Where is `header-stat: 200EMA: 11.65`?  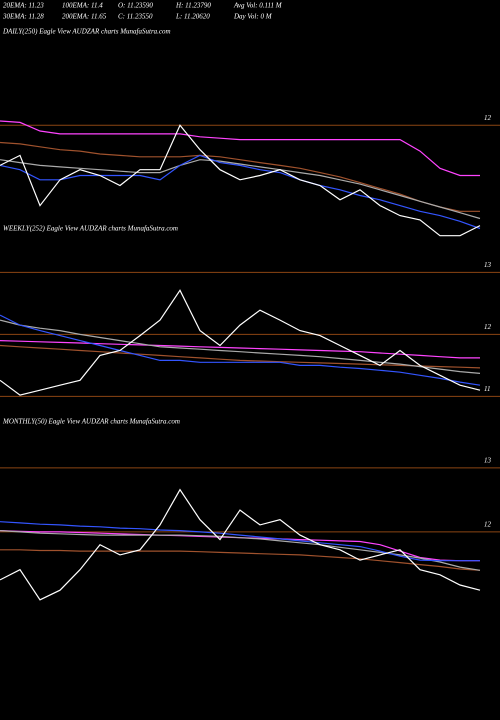
header-stat: 200EMA: 11.65 is located at coordinates (84, 17).